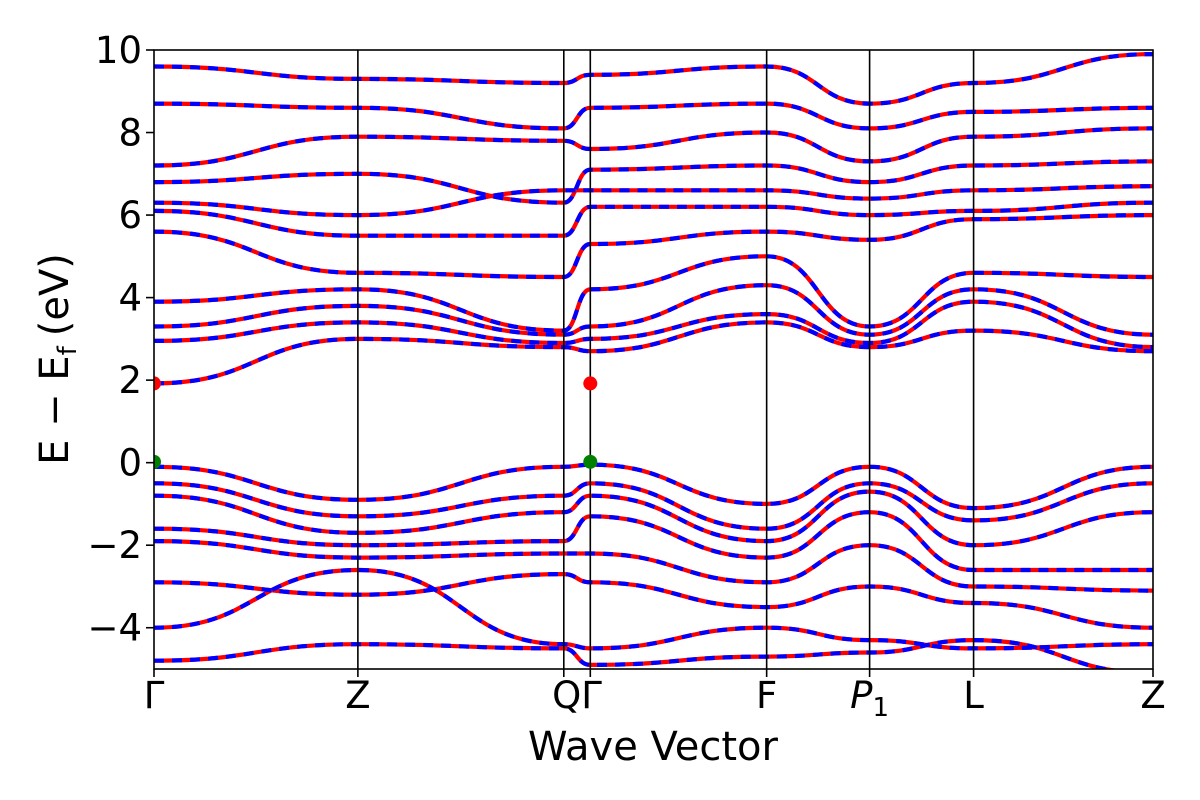  I want to click on x-tick-label-2: QΓ, so click(577, 695).